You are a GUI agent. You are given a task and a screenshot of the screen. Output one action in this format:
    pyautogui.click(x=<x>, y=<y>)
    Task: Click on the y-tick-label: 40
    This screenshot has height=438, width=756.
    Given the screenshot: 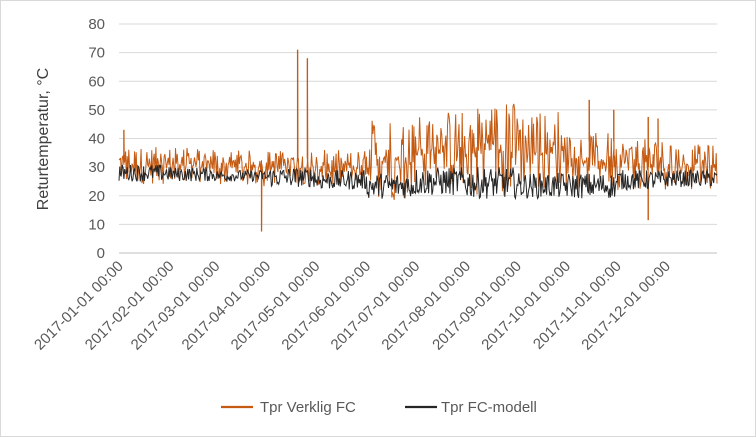 What is the action you would take?
    pyautogui.click(x=96, y=139)
    